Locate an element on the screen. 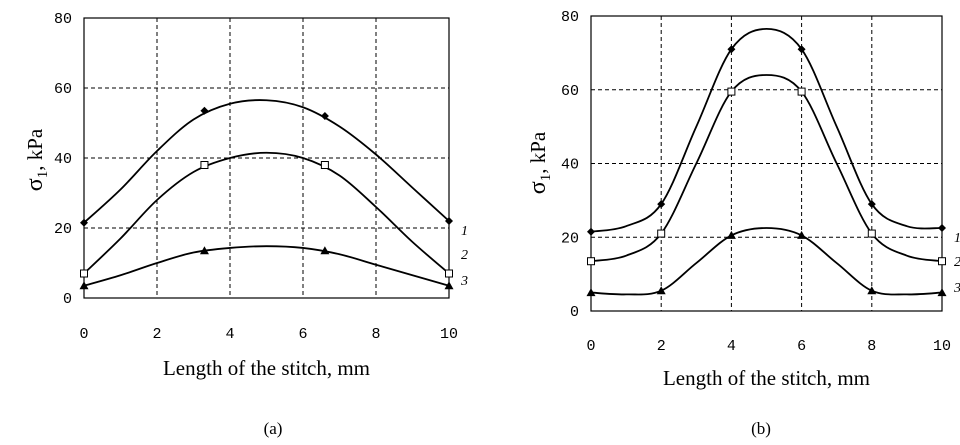  panel-b-x-tick-label: 2 is located at coordinates (661, 346).